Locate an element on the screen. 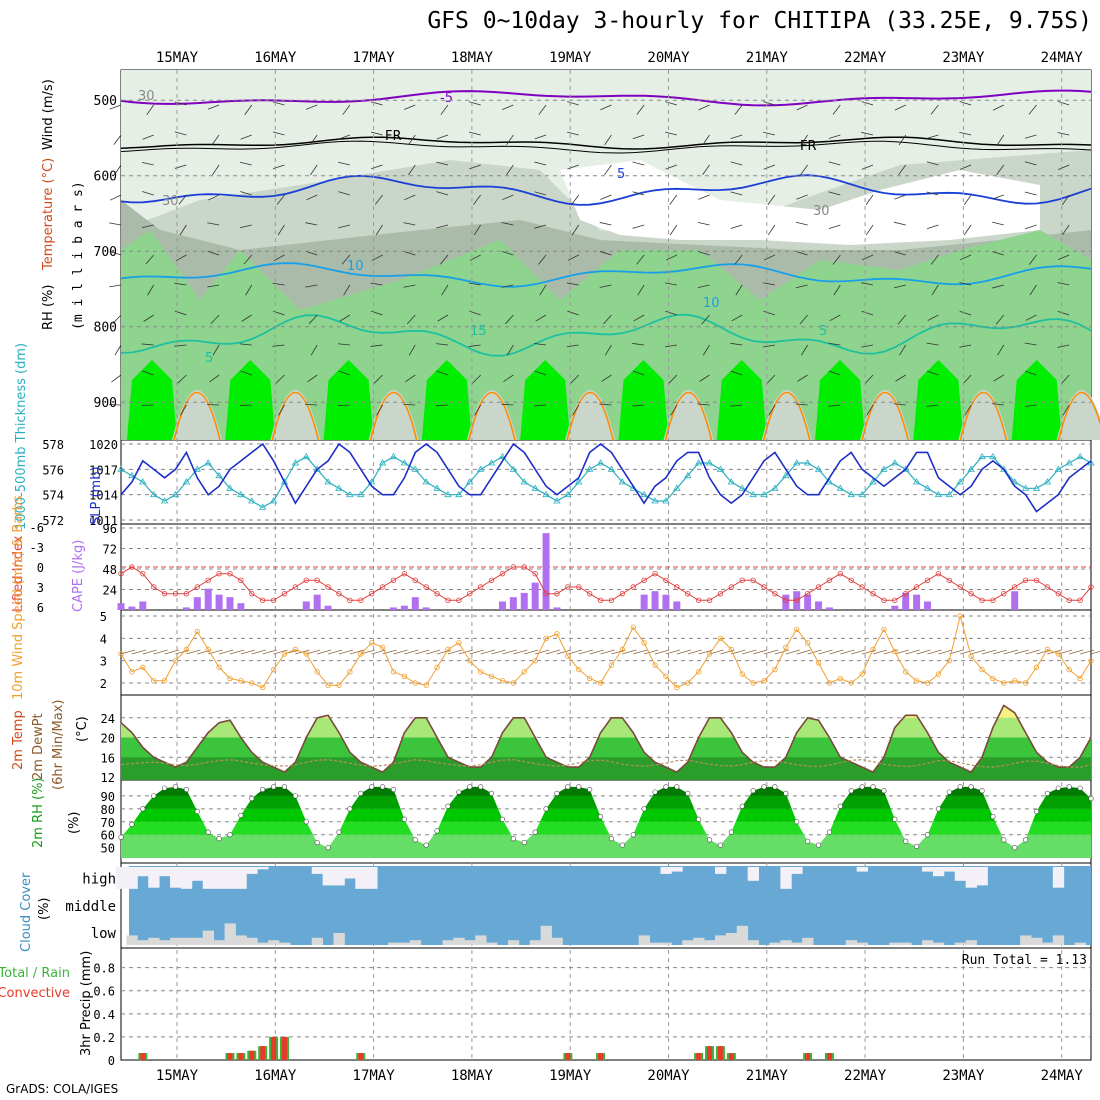  cloud-level-label: middle is located at coordinates (90, 907).